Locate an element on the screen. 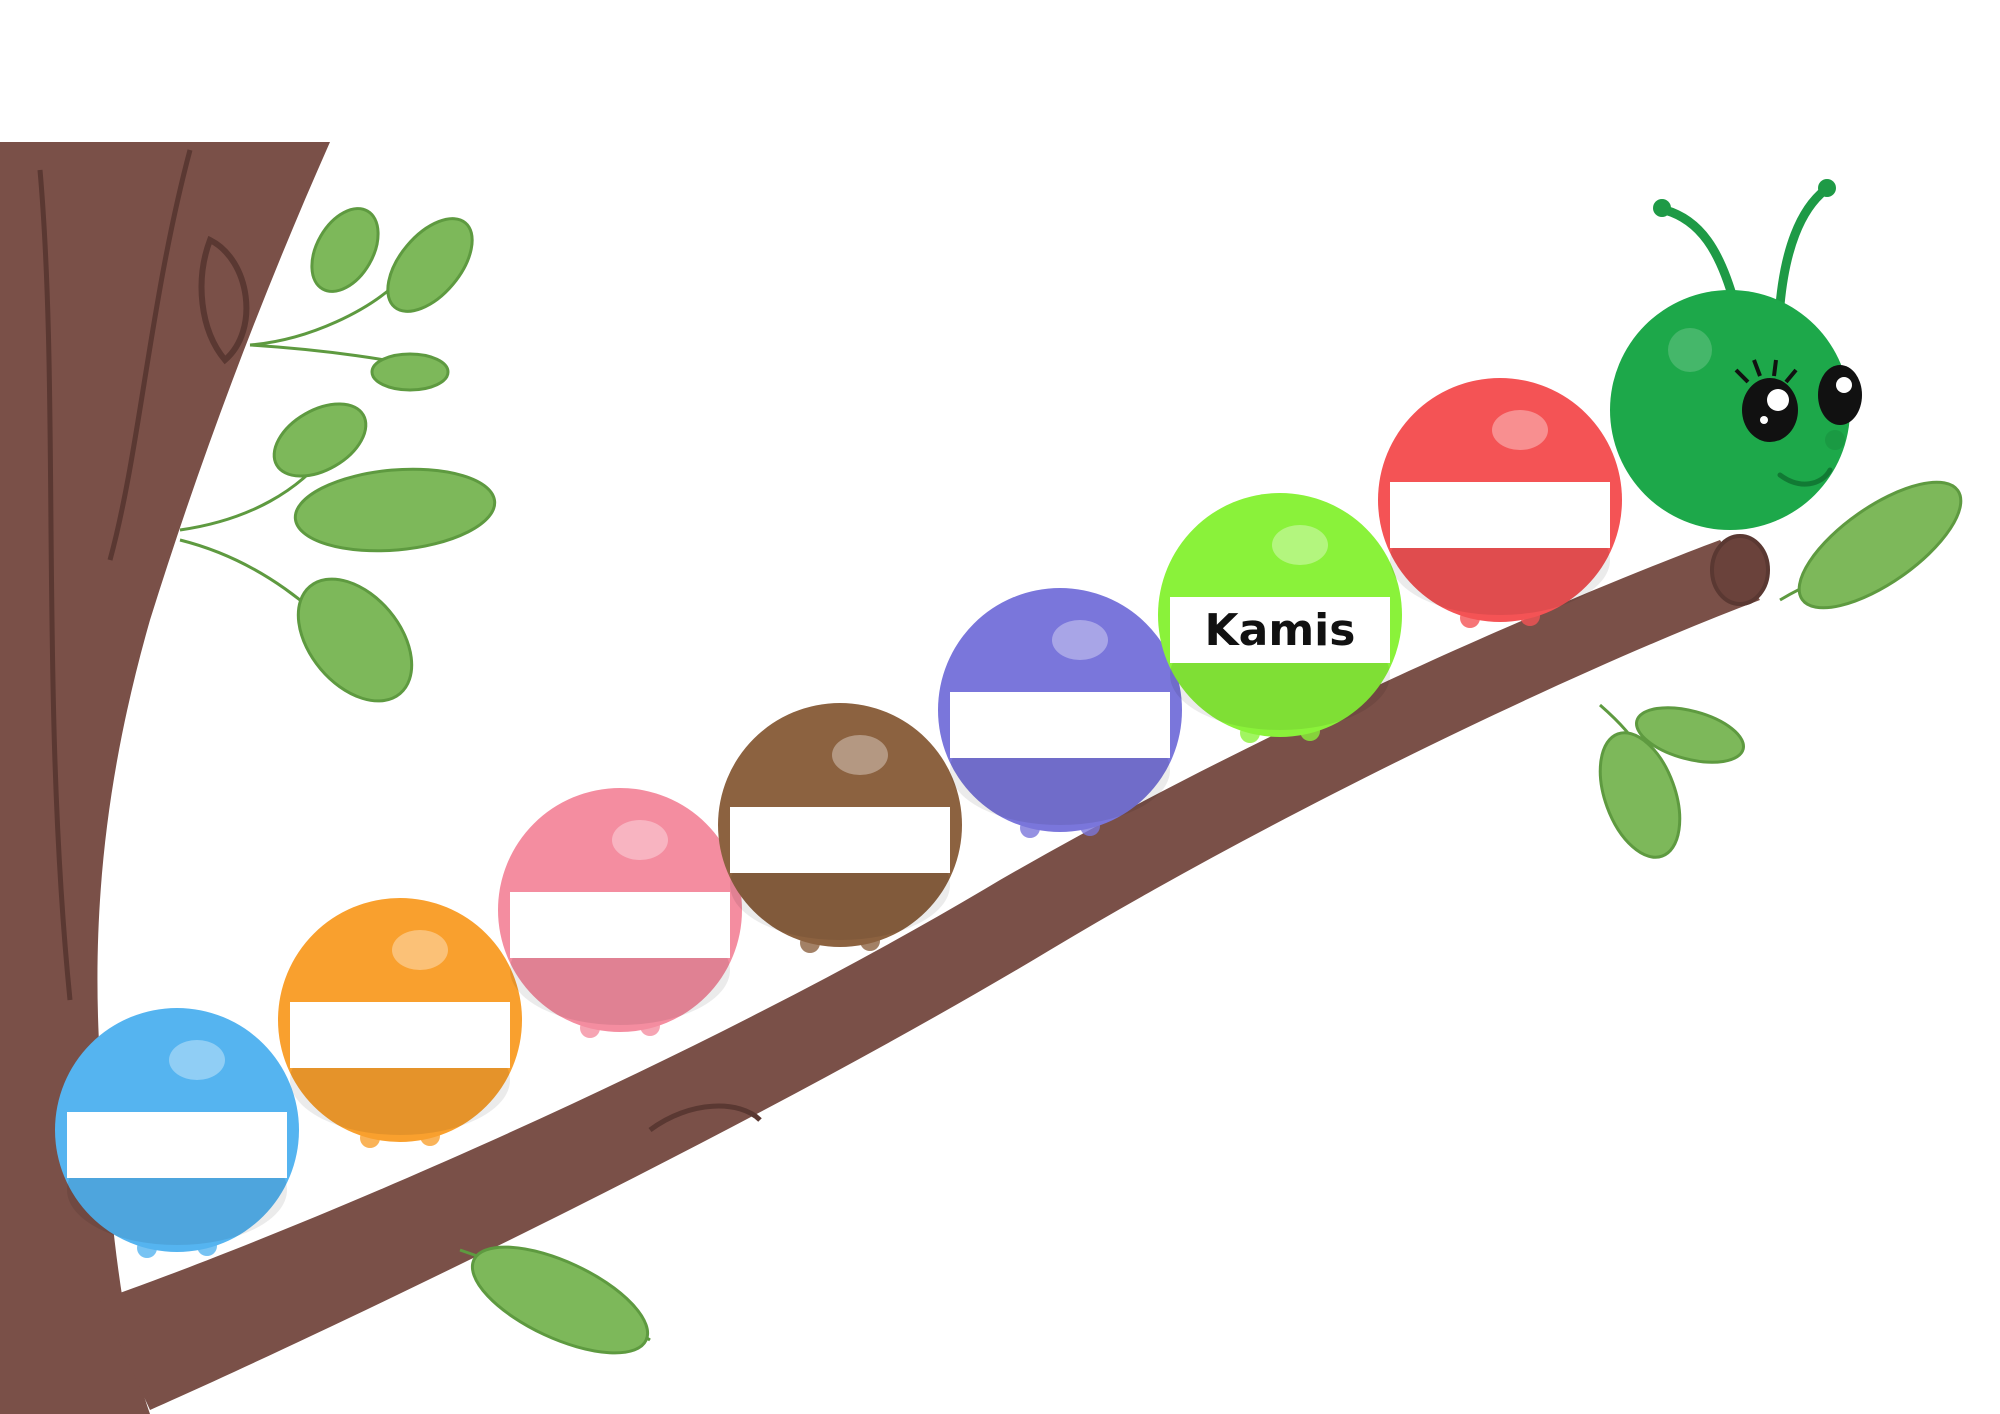 Image resolution: width=2000 pixels, height=1414 pixels. trunk-knot is located at coordinates (224, 300).